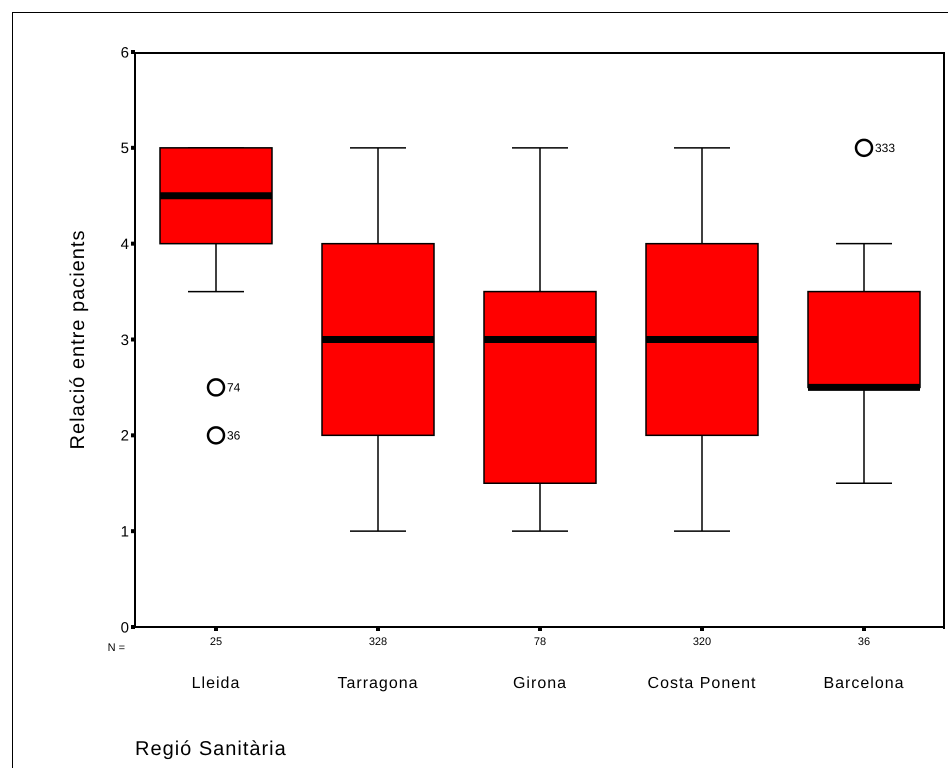  Describe the element at coordinates (124, 436) in the screenshot. I see `y-tick-label: 2` at that location.